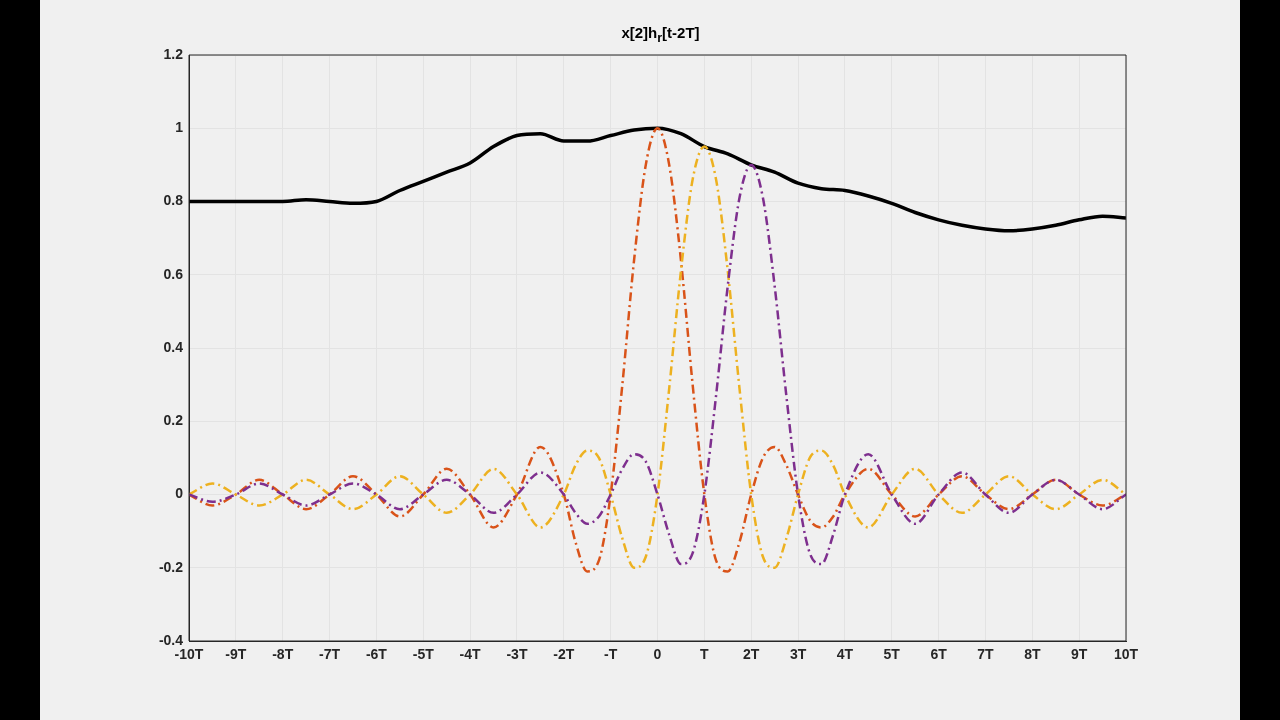  I want to click on line-series, so click(657, 179).